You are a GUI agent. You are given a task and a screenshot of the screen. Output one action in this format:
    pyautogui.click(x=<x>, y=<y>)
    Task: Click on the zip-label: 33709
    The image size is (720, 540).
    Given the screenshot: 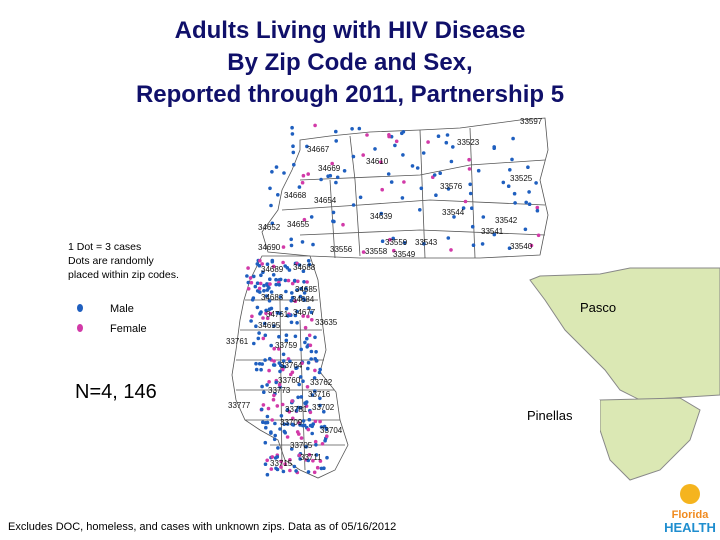 What is the action you would take?
    pyautogui.click(x=291, y=422)
    